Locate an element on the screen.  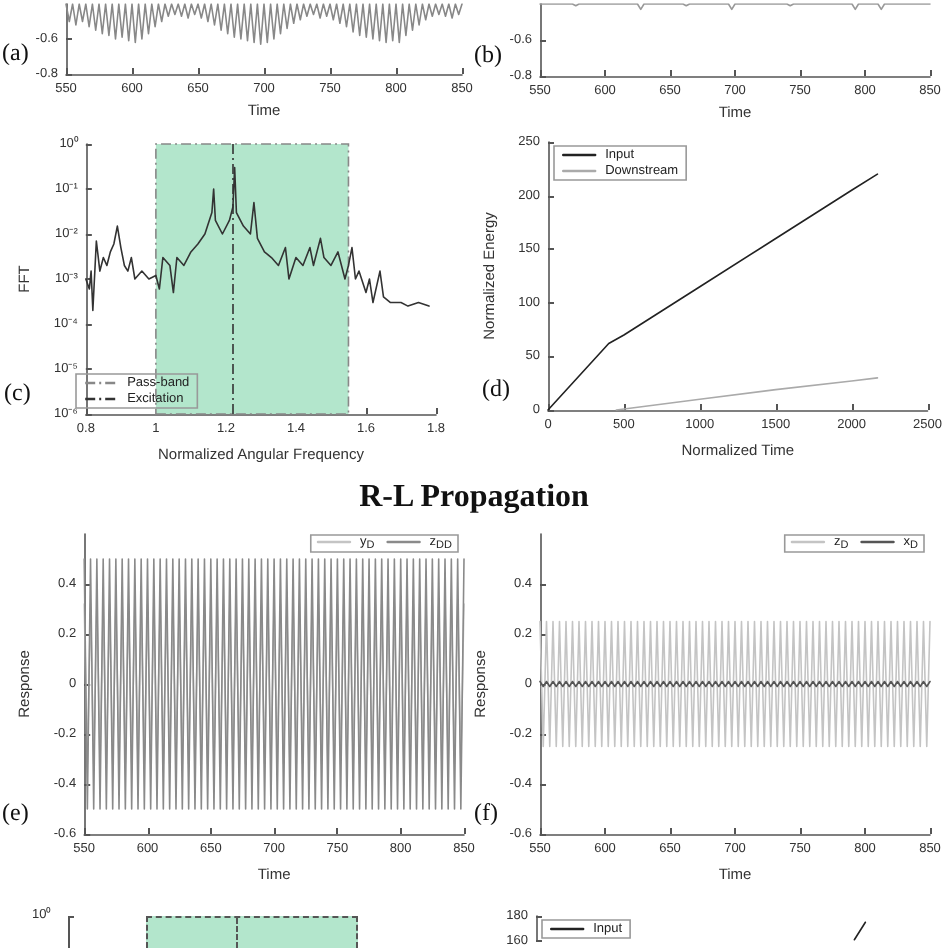
text: (e) is located at coordinates (15, 812).